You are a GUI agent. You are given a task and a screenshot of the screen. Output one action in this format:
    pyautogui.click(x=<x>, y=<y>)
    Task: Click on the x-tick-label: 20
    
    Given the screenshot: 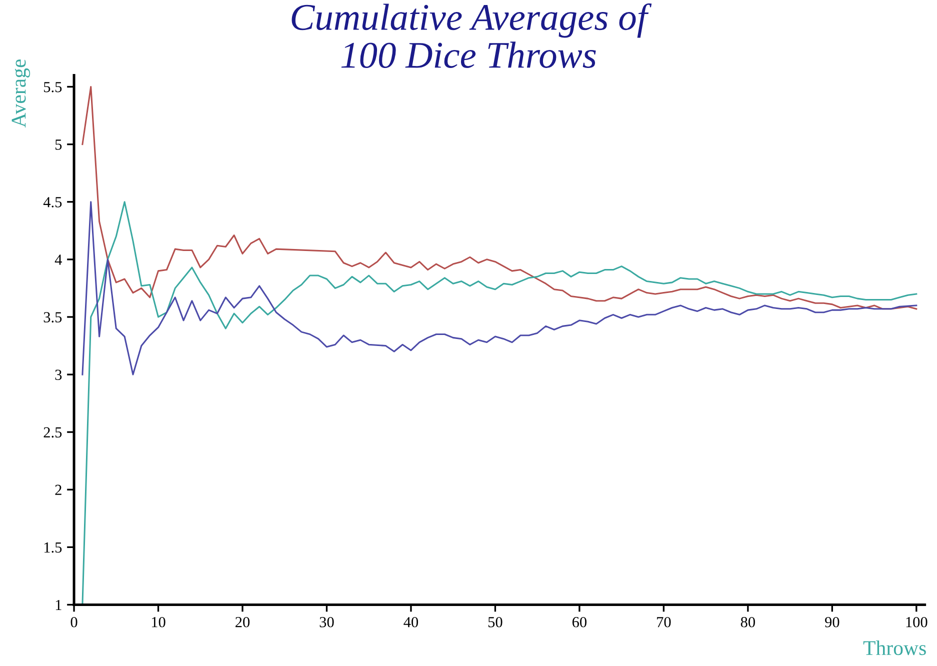 What is the action you would take?
    pyautogui.click(x=243, y=622)
    